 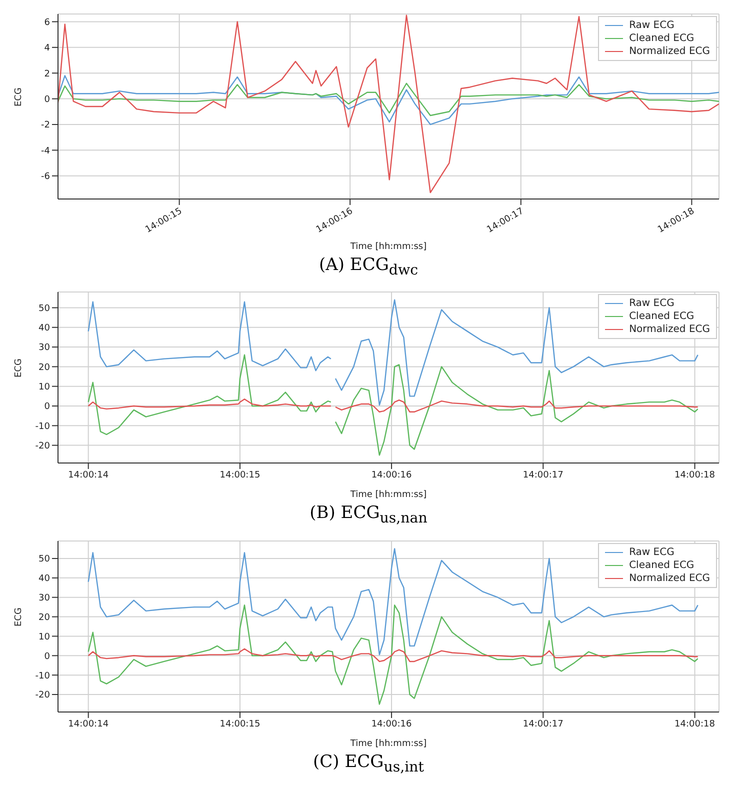 What do you see at coordinates (368, 515) in the screenshot?
I see `text: (B) ECG$_{us,nan}$` at bounding box center [368, 515].